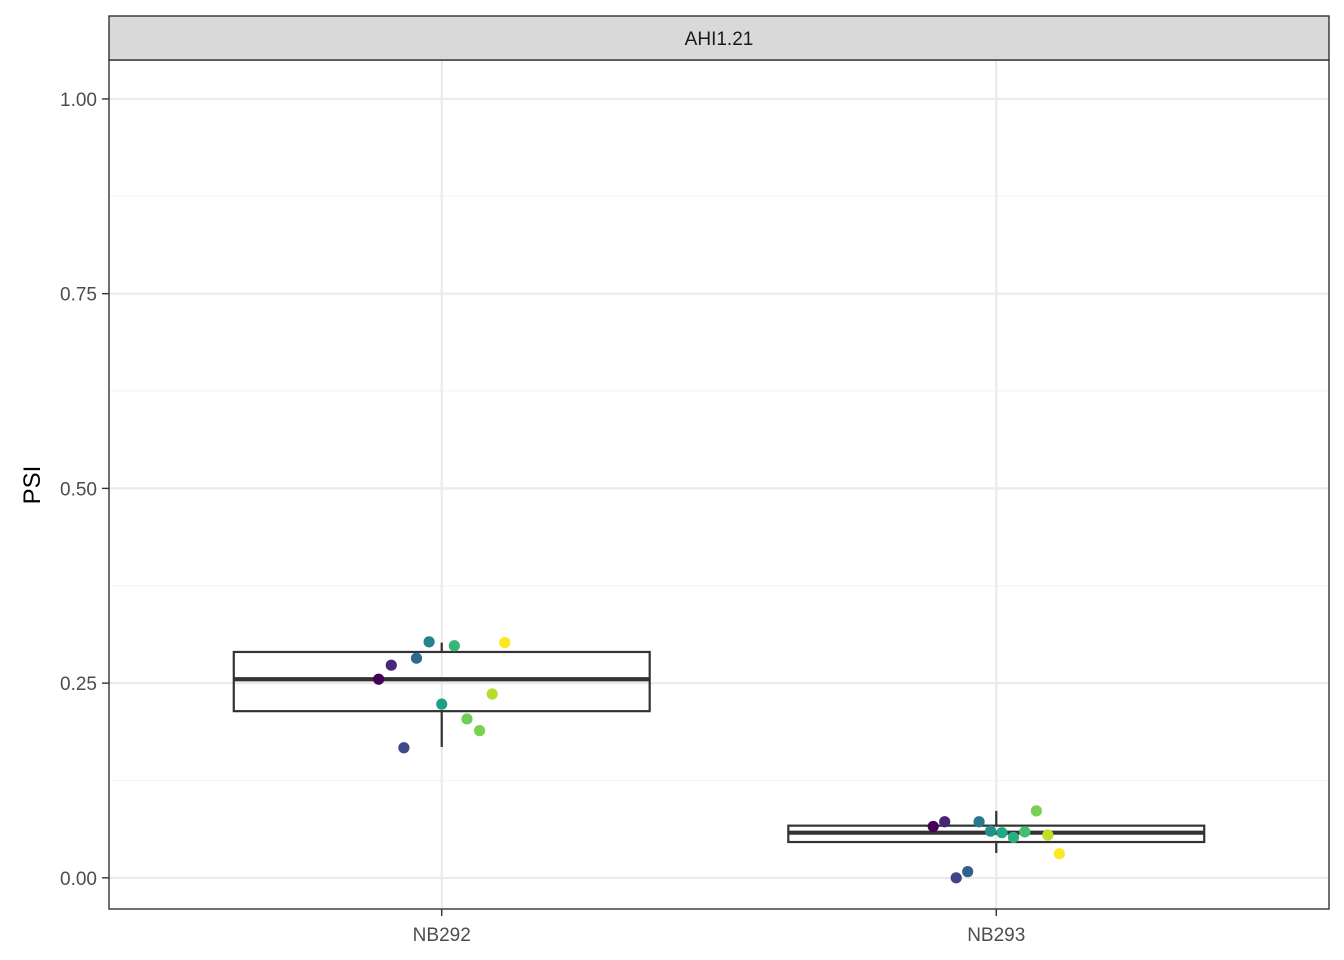  Describe the element at coordinates (78, 879) in the screenshot. I see `y-tick-label: 0.00` at that location.